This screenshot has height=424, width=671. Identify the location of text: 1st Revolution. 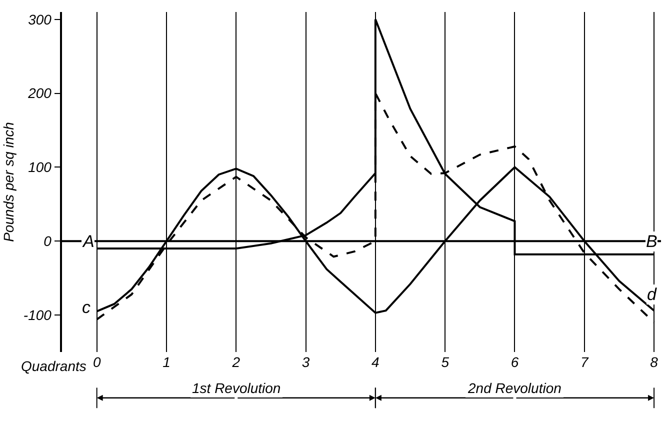
(236, 388).